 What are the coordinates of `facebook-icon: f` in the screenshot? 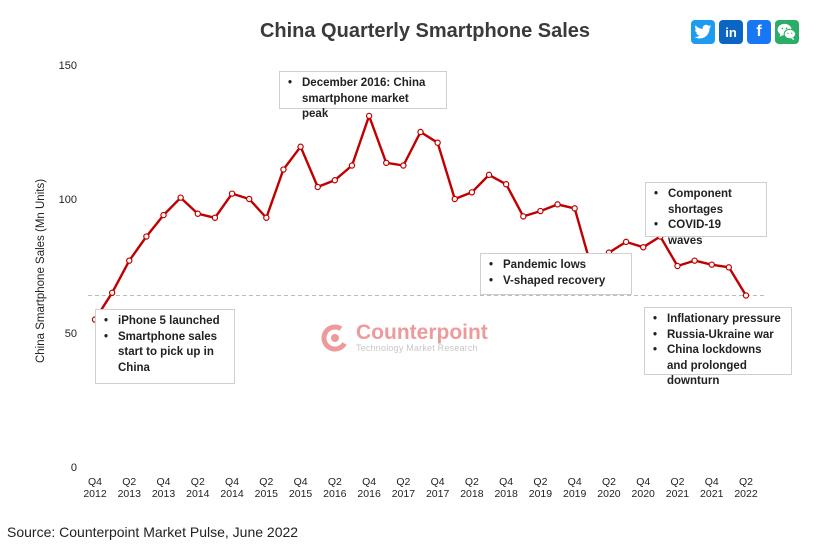 It's located at (759, 32).